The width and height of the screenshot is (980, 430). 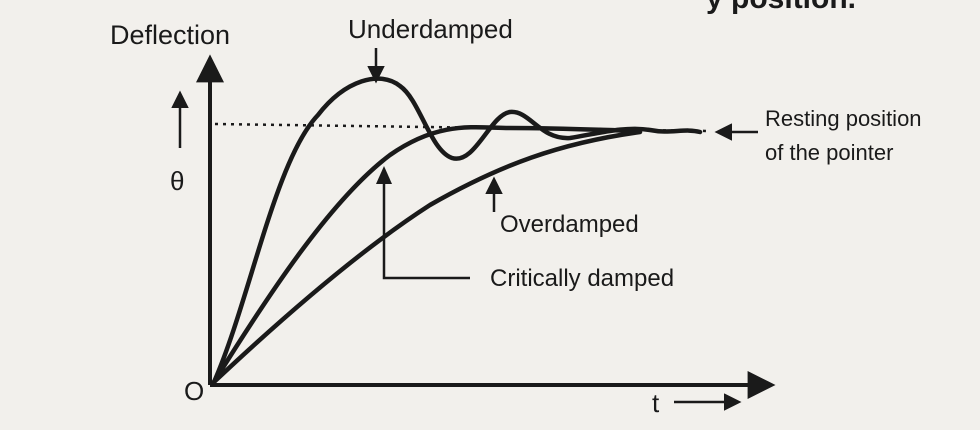 I want to click on critically-damped-pointer-head, so click(x=384, y=175).